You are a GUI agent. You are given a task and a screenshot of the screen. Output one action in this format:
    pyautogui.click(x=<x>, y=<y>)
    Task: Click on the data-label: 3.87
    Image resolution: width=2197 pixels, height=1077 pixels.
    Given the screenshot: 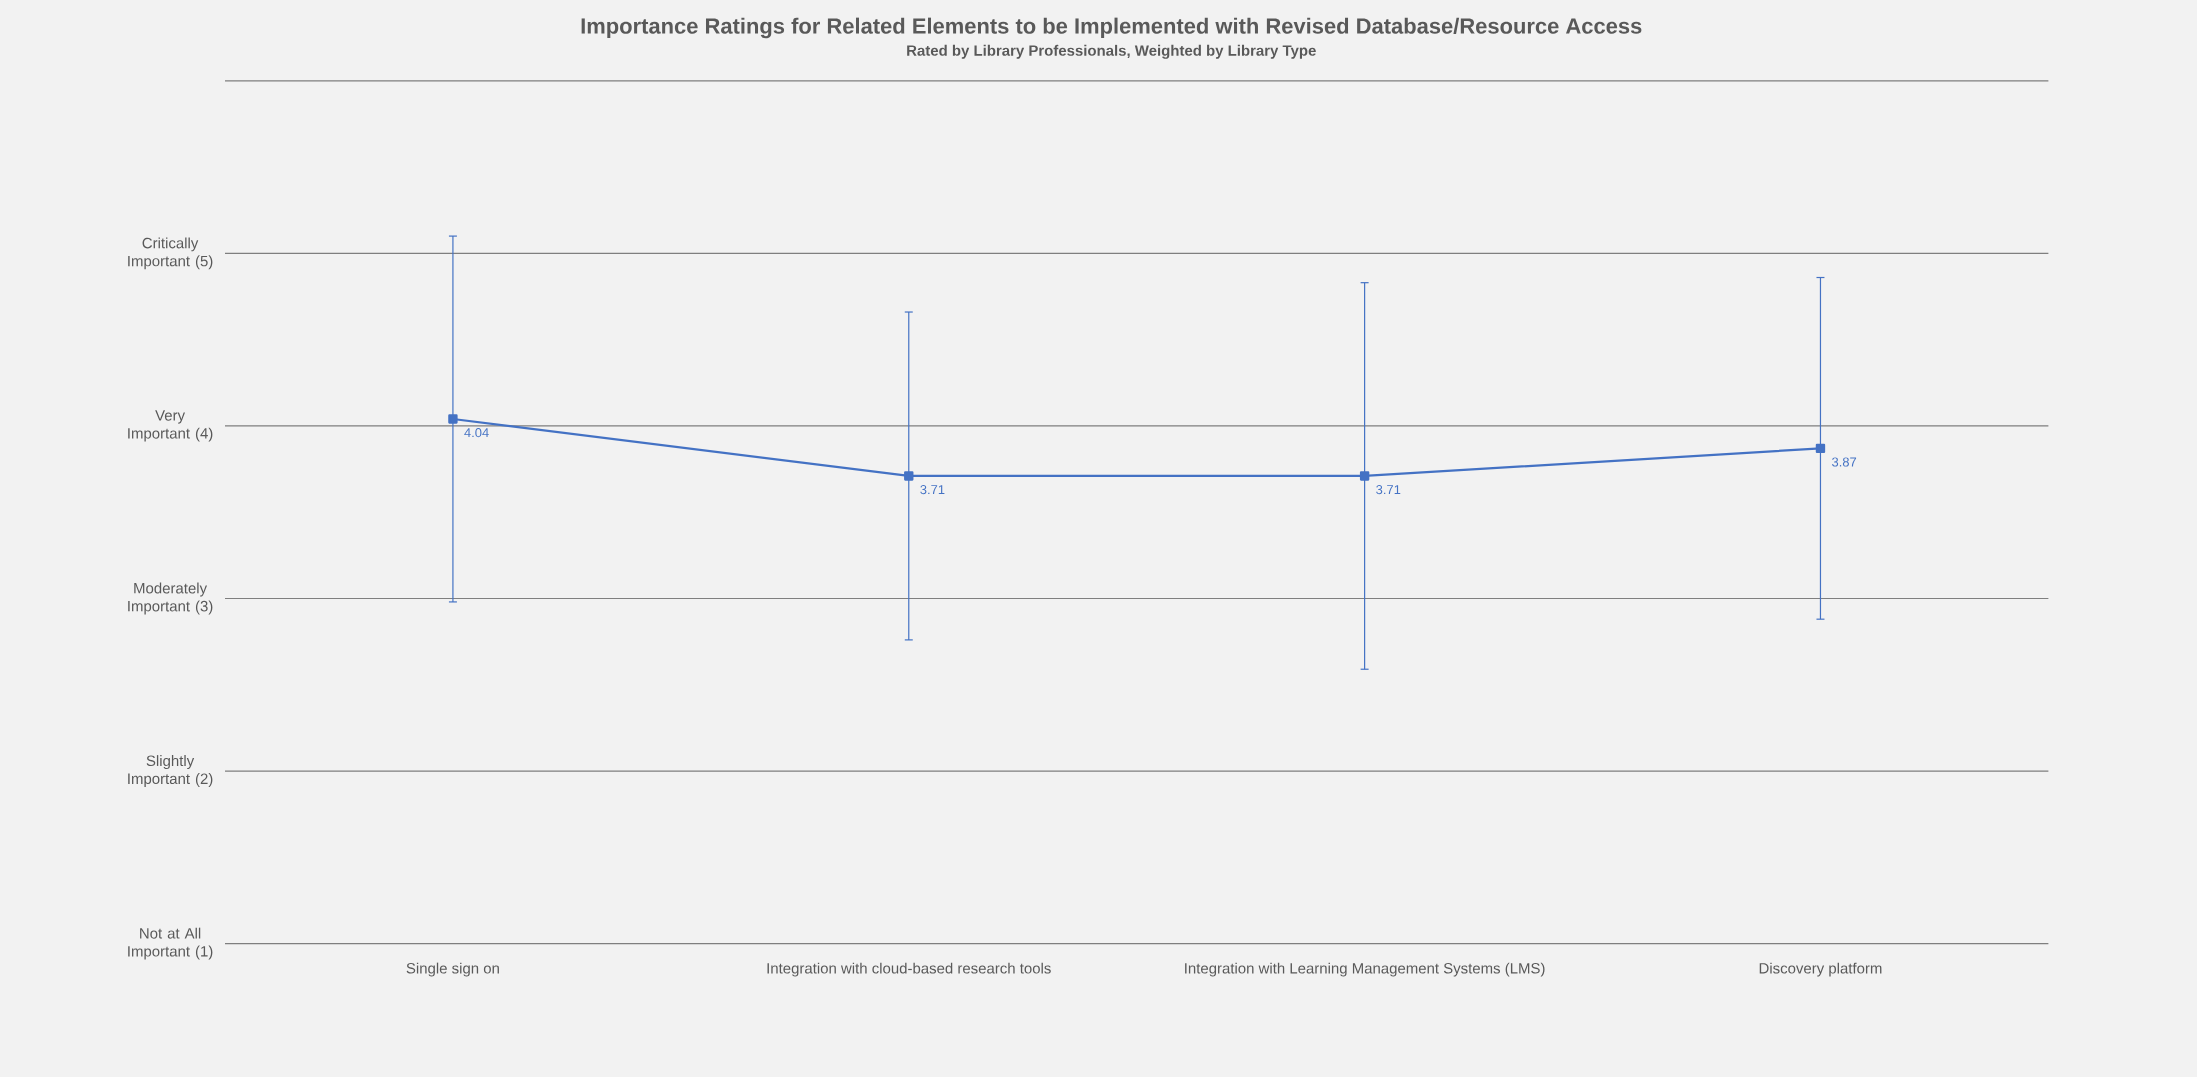 What is the action you would take?
    pyautogui.click(x=1844, y=462)
    